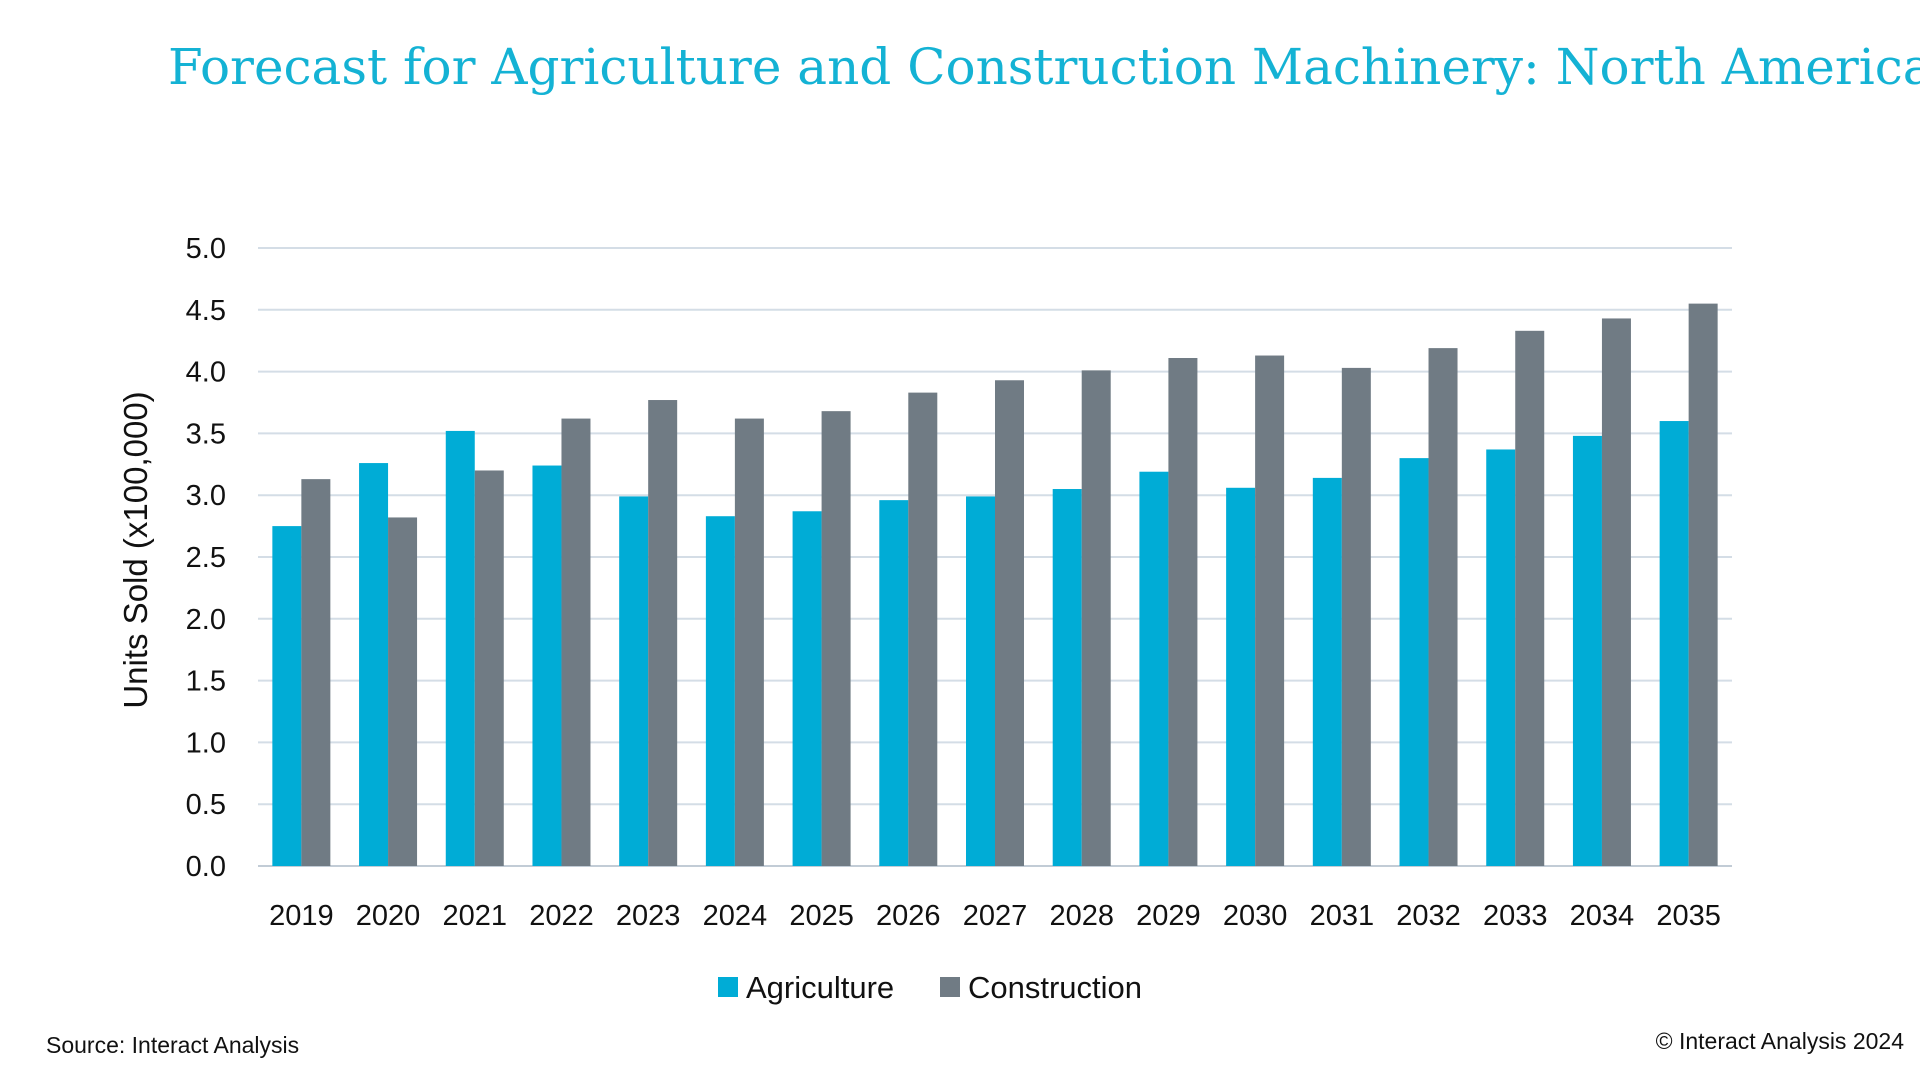  I want to click on bar-agriculture-2028, so click(1067, 677).